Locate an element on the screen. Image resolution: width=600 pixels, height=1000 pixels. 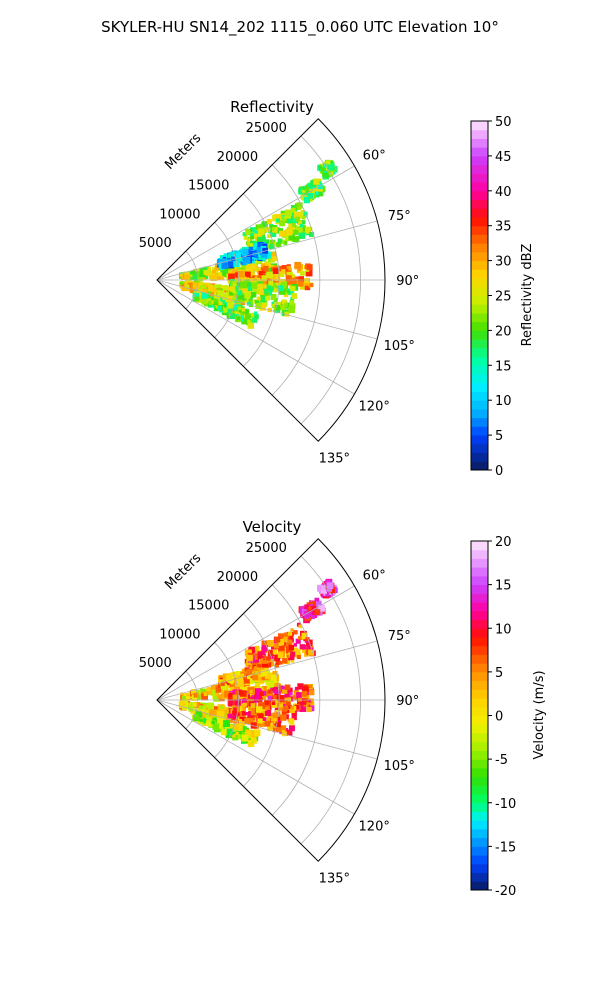
sector-frame is located at coordinates (271, 700).